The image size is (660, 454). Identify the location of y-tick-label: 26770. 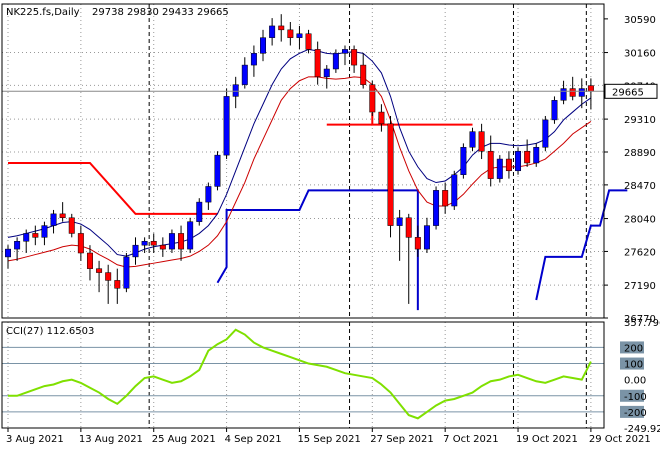
(640, 319).